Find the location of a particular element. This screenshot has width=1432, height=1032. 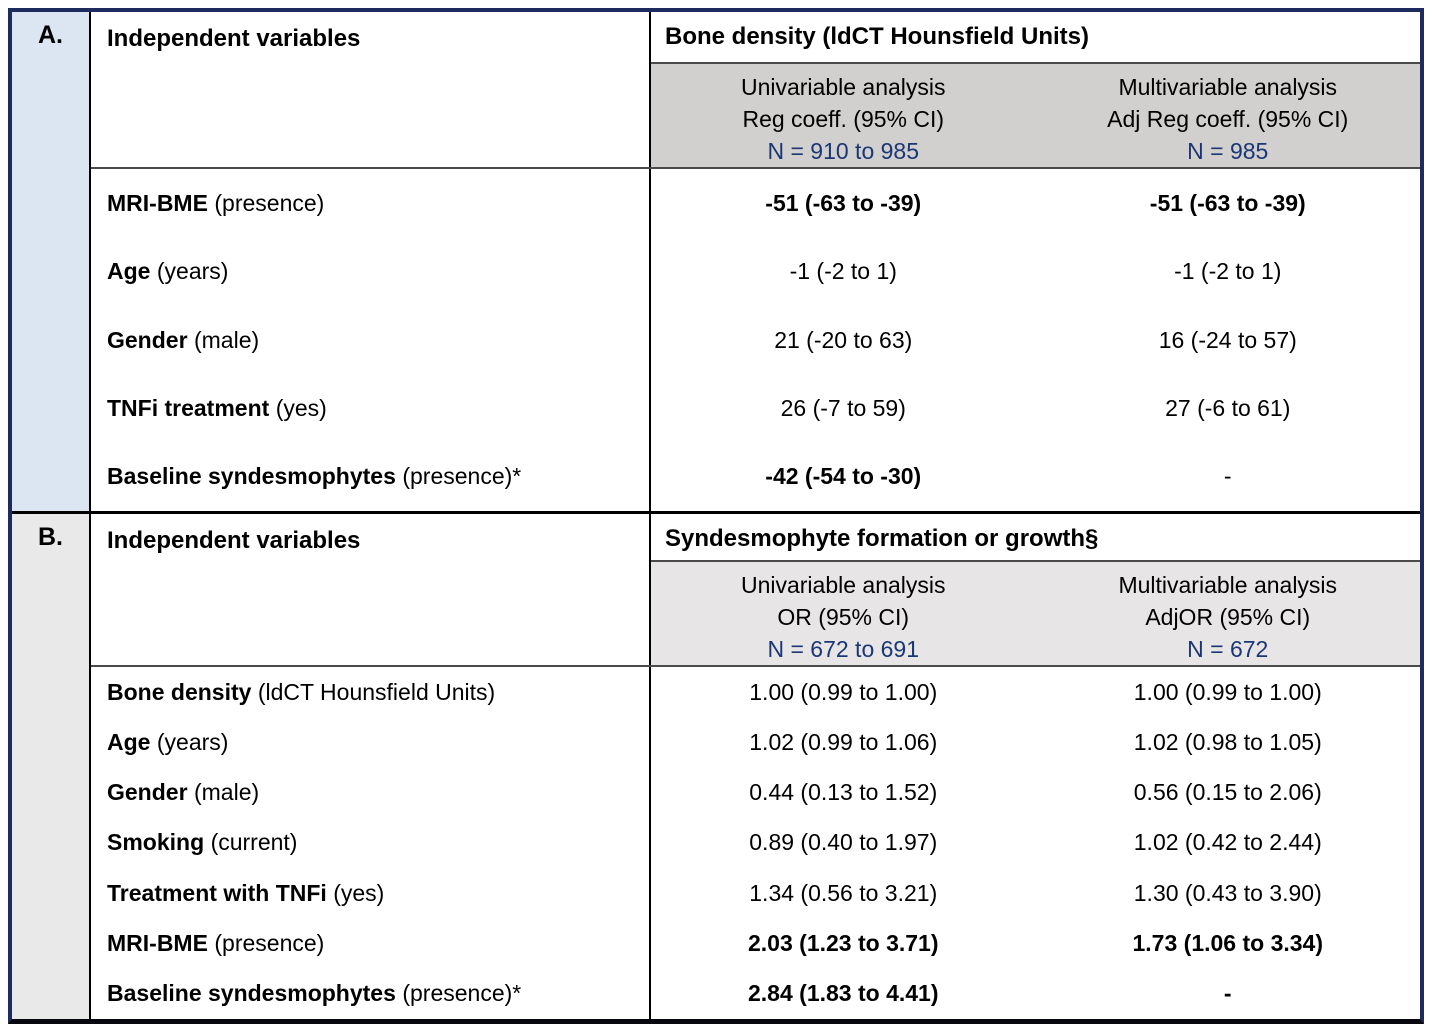

table-row: Age (years) -1 (-2 to 1) -1 (-2 to 1) is located at coordinates (755, 271).